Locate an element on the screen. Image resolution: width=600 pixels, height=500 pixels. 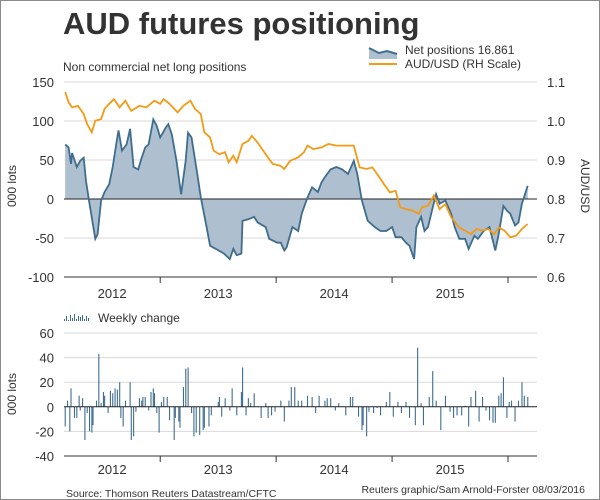
legend-weekly-change-swatch is located at coordinates (76, 317).